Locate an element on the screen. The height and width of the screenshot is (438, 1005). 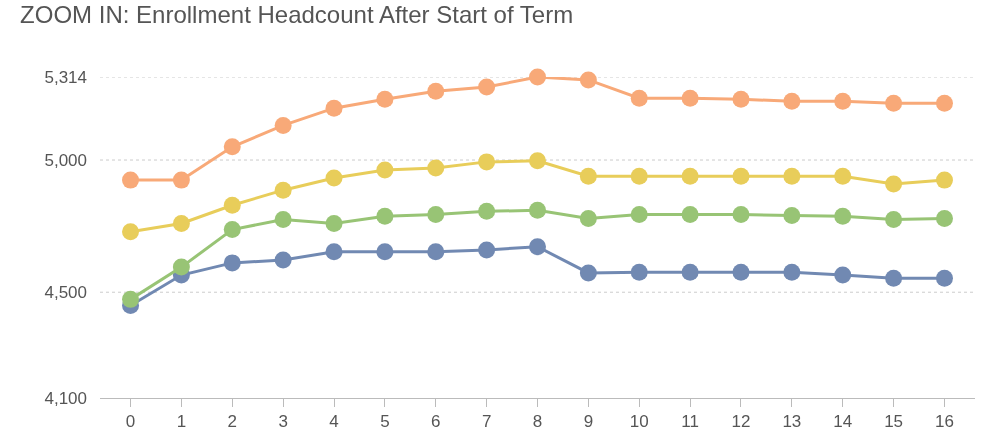
x-tick-label: 8 is located at coordinates (537, 422).